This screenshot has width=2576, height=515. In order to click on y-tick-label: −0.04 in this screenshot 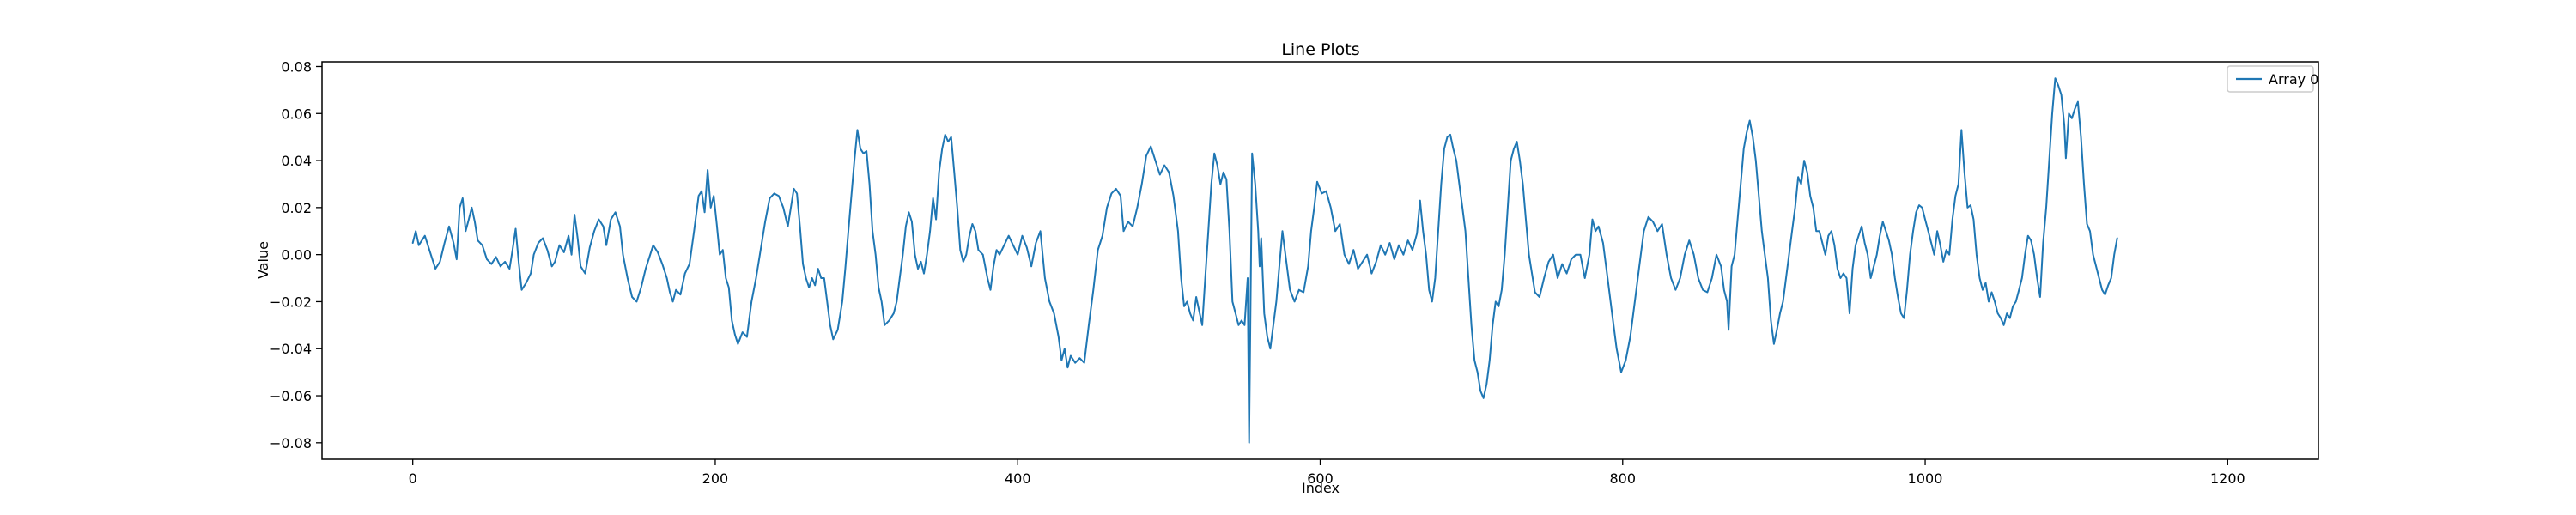, I will do `click(291, 349)`.